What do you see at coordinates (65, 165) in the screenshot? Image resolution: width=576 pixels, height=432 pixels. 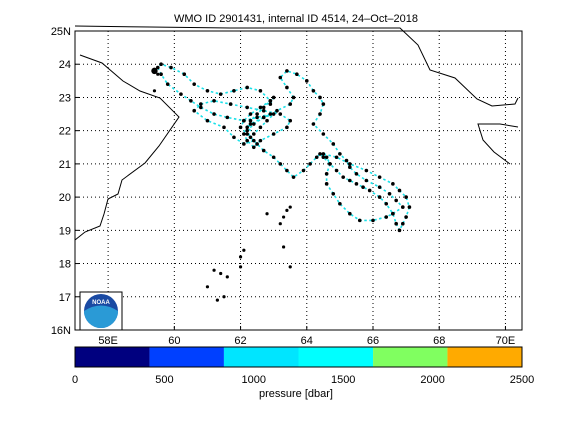 I see `lat-tick-label: 21` at bounding box center [65, 165].